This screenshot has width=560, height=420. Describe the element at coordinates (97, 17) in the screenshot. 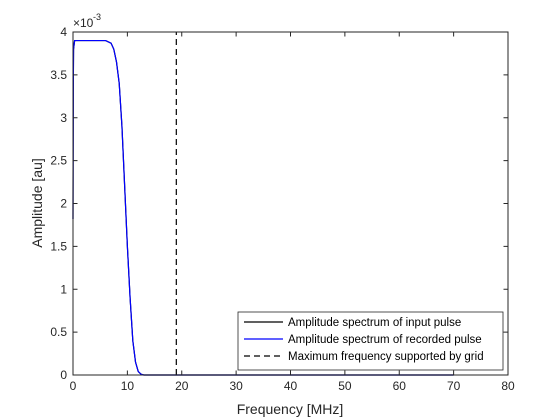

I see `y-multiplier-exponent: -3` at that location.